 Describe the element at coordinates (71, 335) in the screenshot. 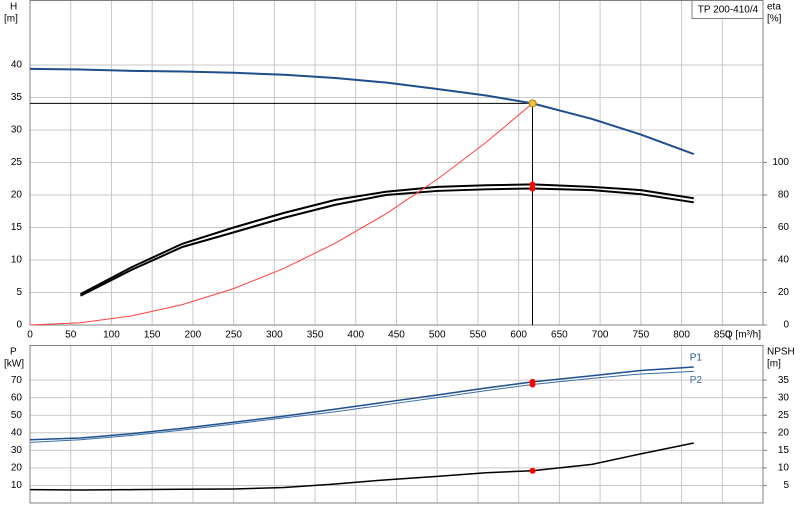

I see `x-tick-label: 50` at that location.